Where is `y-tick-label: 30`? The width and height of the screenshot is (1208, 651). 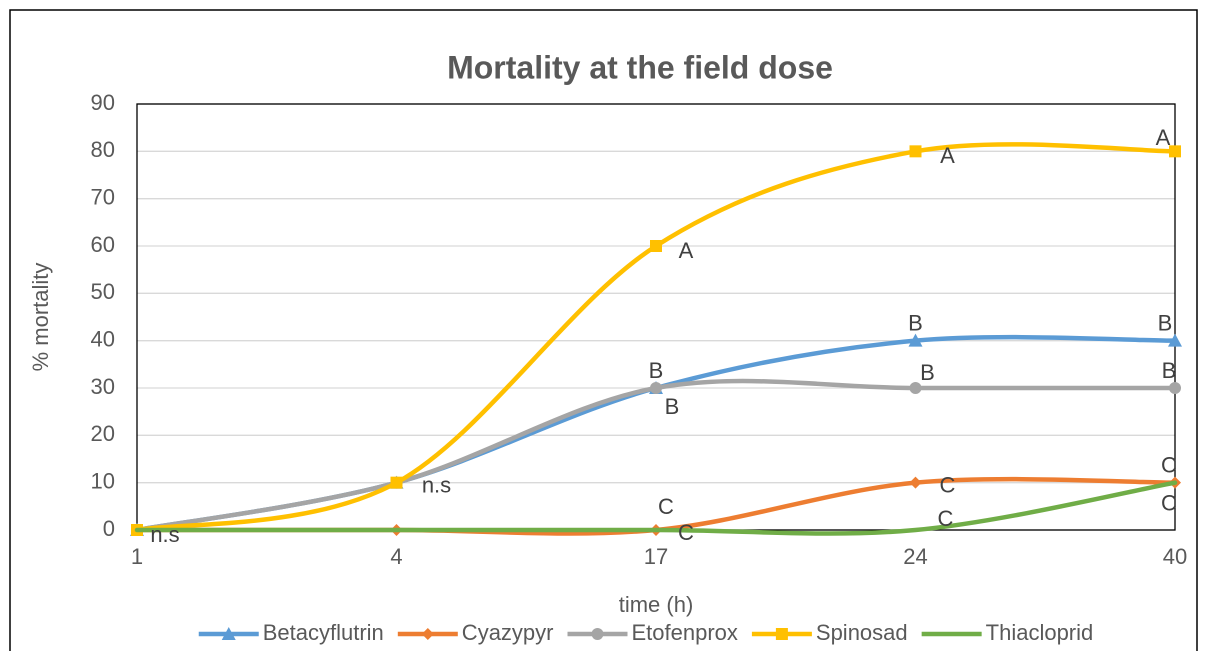 y-tick-label: 30 is located at coordinates (103, 386).